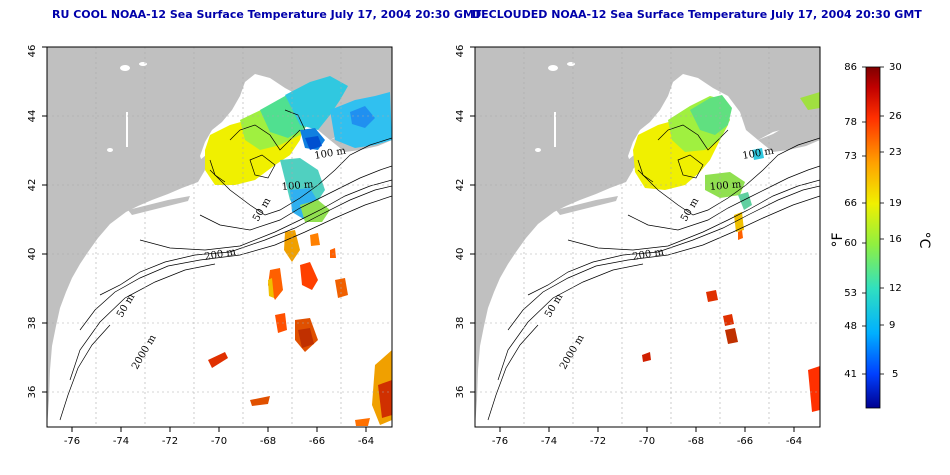  Describe the element at coordinates (924, 240) in the screenshot. I see `colorbar-unit-celsius: °C` at that location.